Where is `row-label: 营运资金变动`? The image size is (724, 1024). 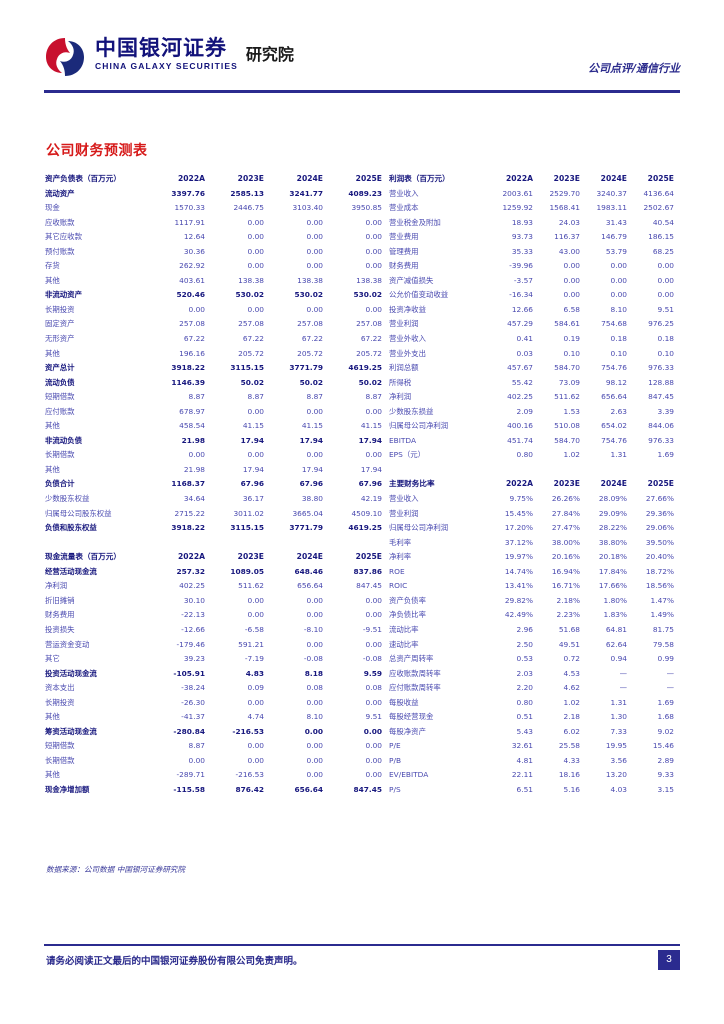 row-label: 营运资金变动 is located at coordinates (67, 644).